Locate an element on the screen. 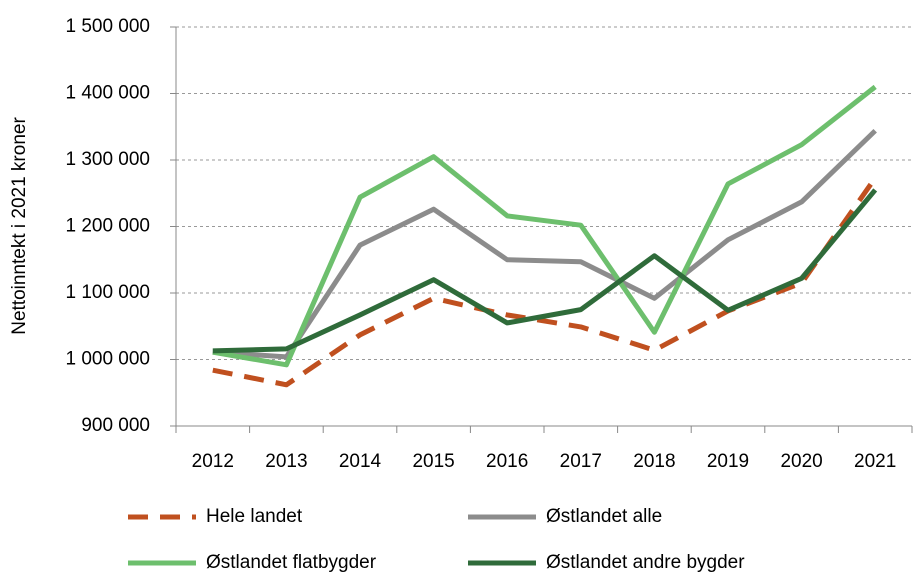  y-tick-label: 900 000 is located at coordinates (115, 425).